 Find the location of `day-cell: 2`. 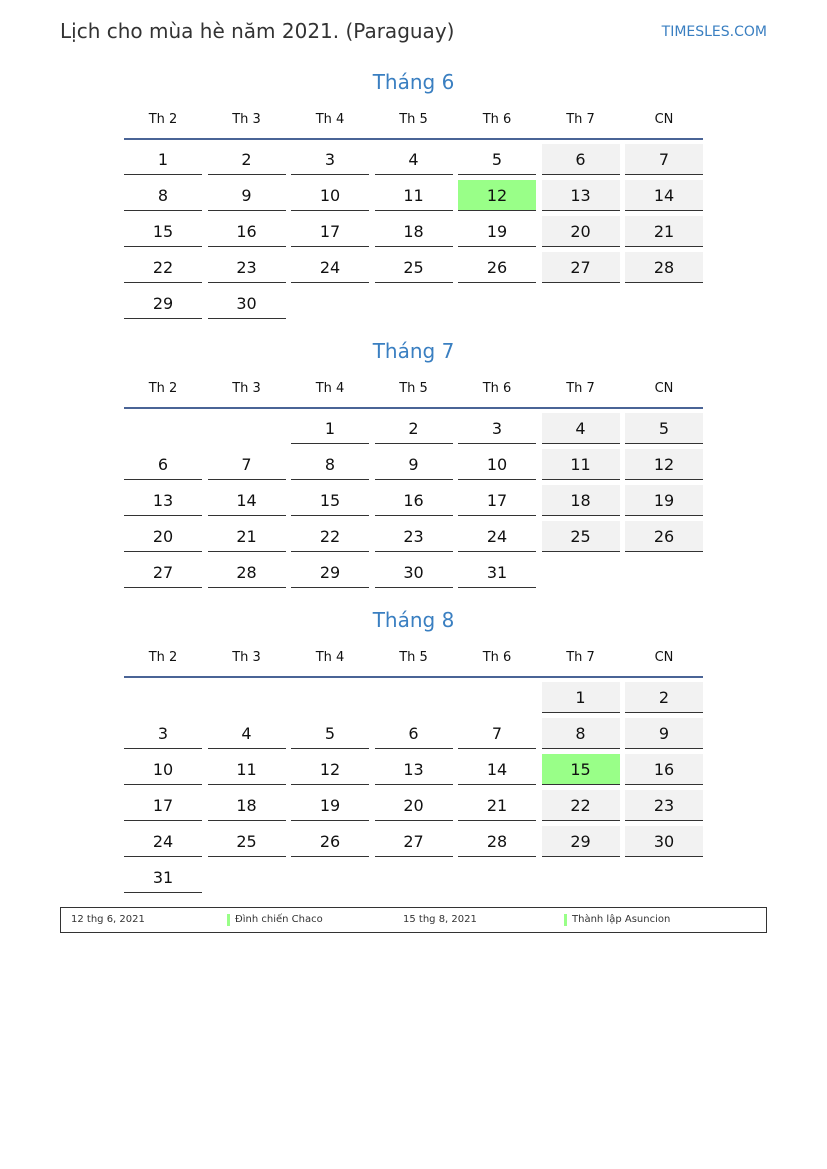

day-cell: 2 is located at coordinates (413, 428).